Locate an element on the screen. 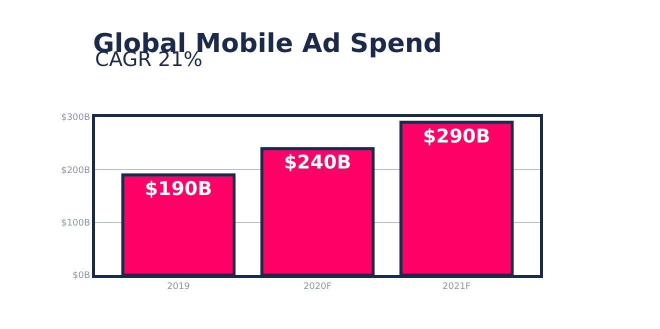 This screenshot has height=329, width=660. y-tick-label: $300B is located at coordinates (75, 118).